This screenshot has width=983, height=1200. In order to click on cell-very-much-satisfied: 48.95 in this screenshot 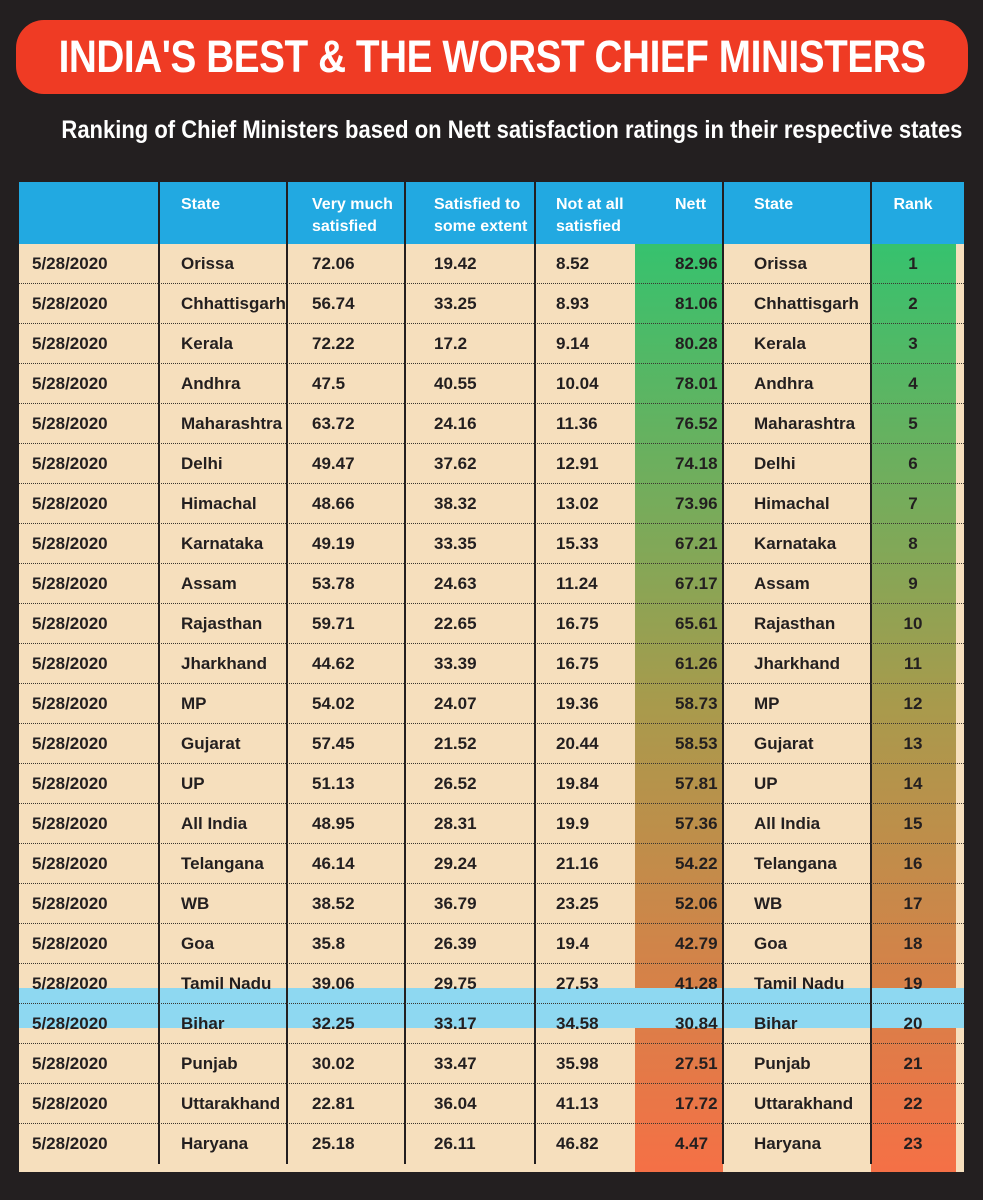, I will do `click(333, 823)`.